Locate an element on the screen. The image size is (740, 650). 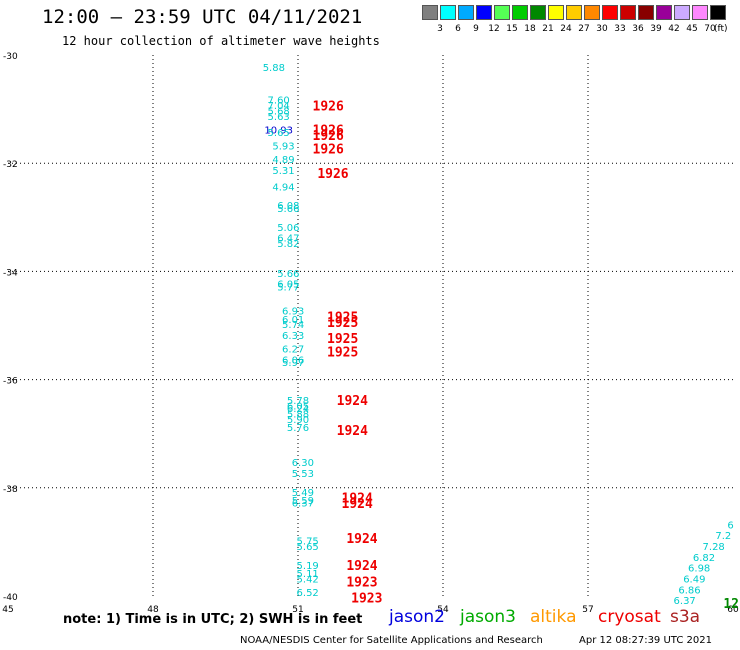
swh-value-label: 10.93 is located at coordinates (278, 130).